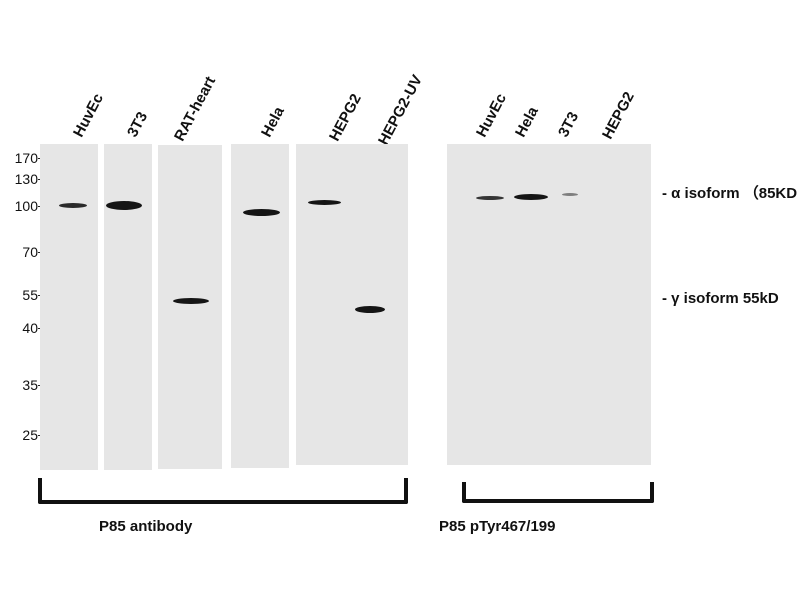  What do you see at coordinates (720, 298) in the screenshot?
I see `gamma-isoform-annotation: - γ isoform 55kD` at bounding box center [720, 298].